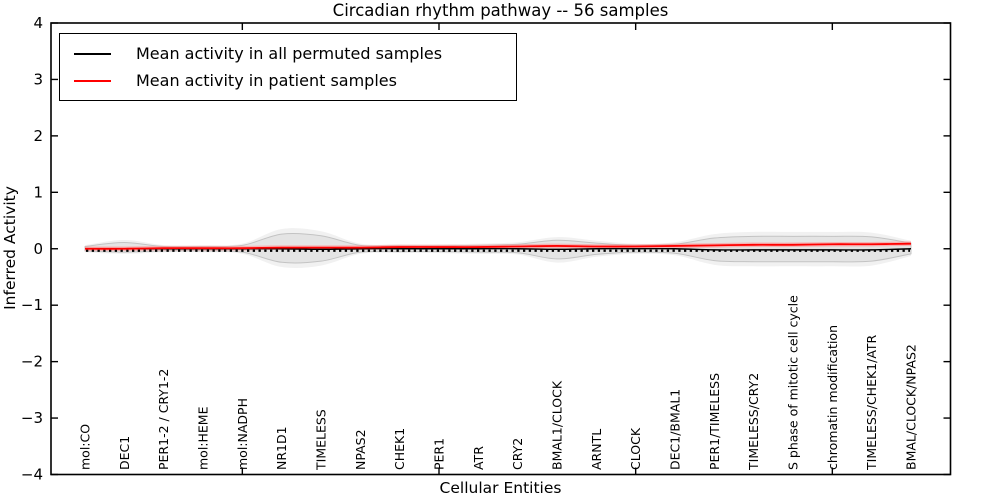 This screenshot has width=1000, height=500. What do you see at coordinates (92, 80) in the screenshot?
I see `legend-line-swatch-patient` at bounding box center [92, 80].